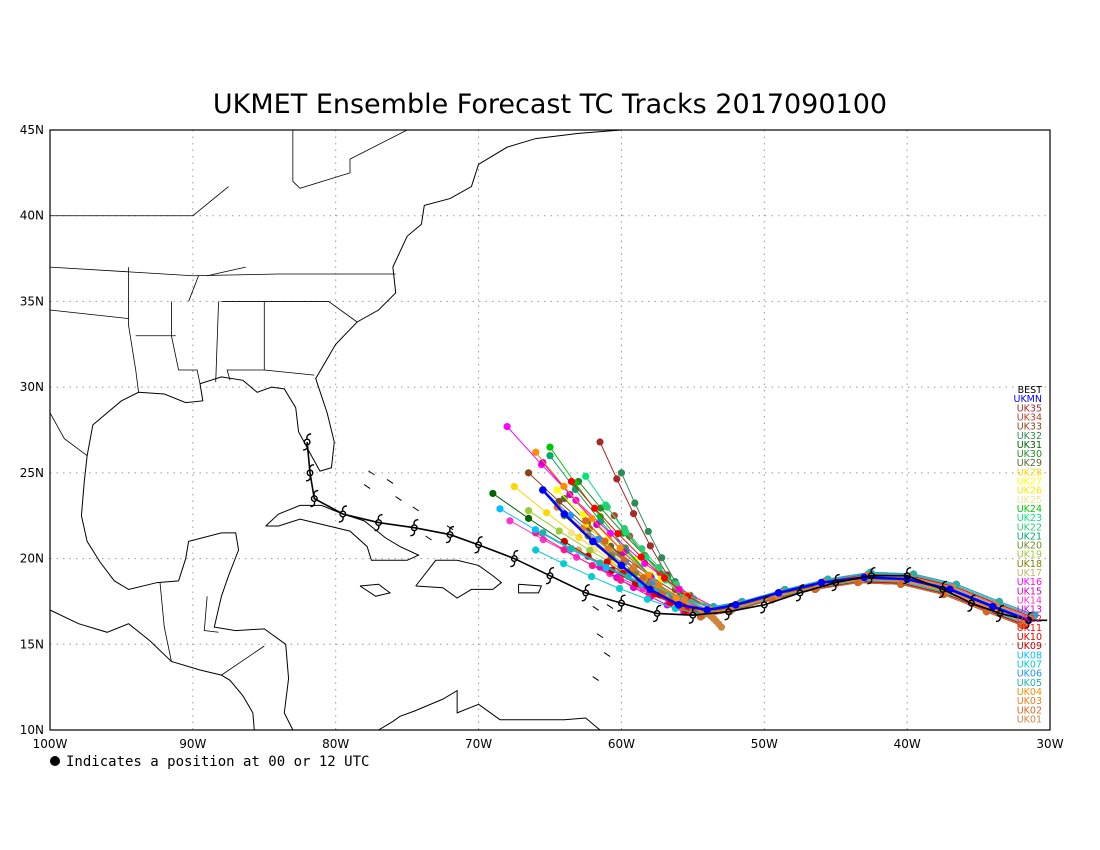 The width and height of the screenshot is (1100, 850). What do you see at coordinates (1029, 445) in the screenshot?
I see `legend-entry: UK31` at bounding box center [1029, 445].